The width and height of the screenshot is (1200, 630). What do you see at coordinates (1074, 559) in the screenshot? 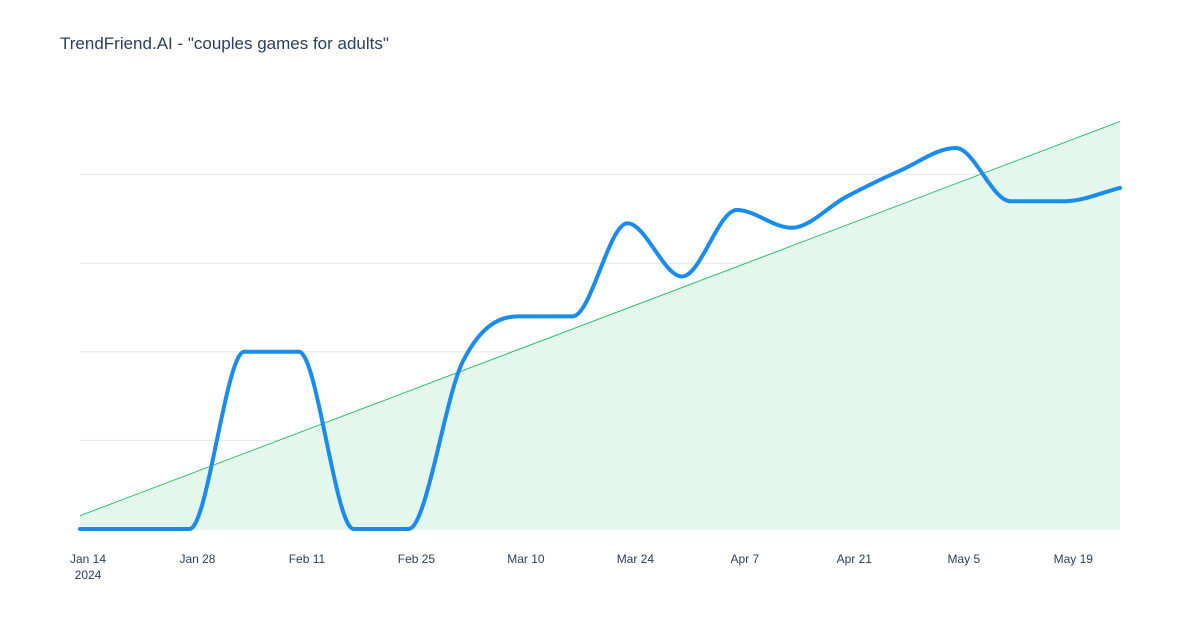
I see `x-tick-label: May 19` at bounding box center [1074, 559].